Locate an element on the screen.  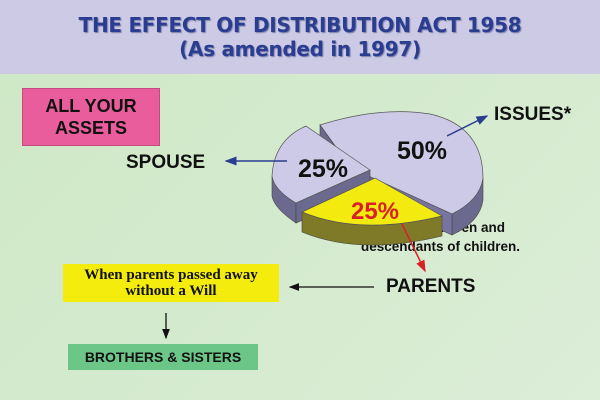
parents-arrow-icon is located at coordinates (413, 248).